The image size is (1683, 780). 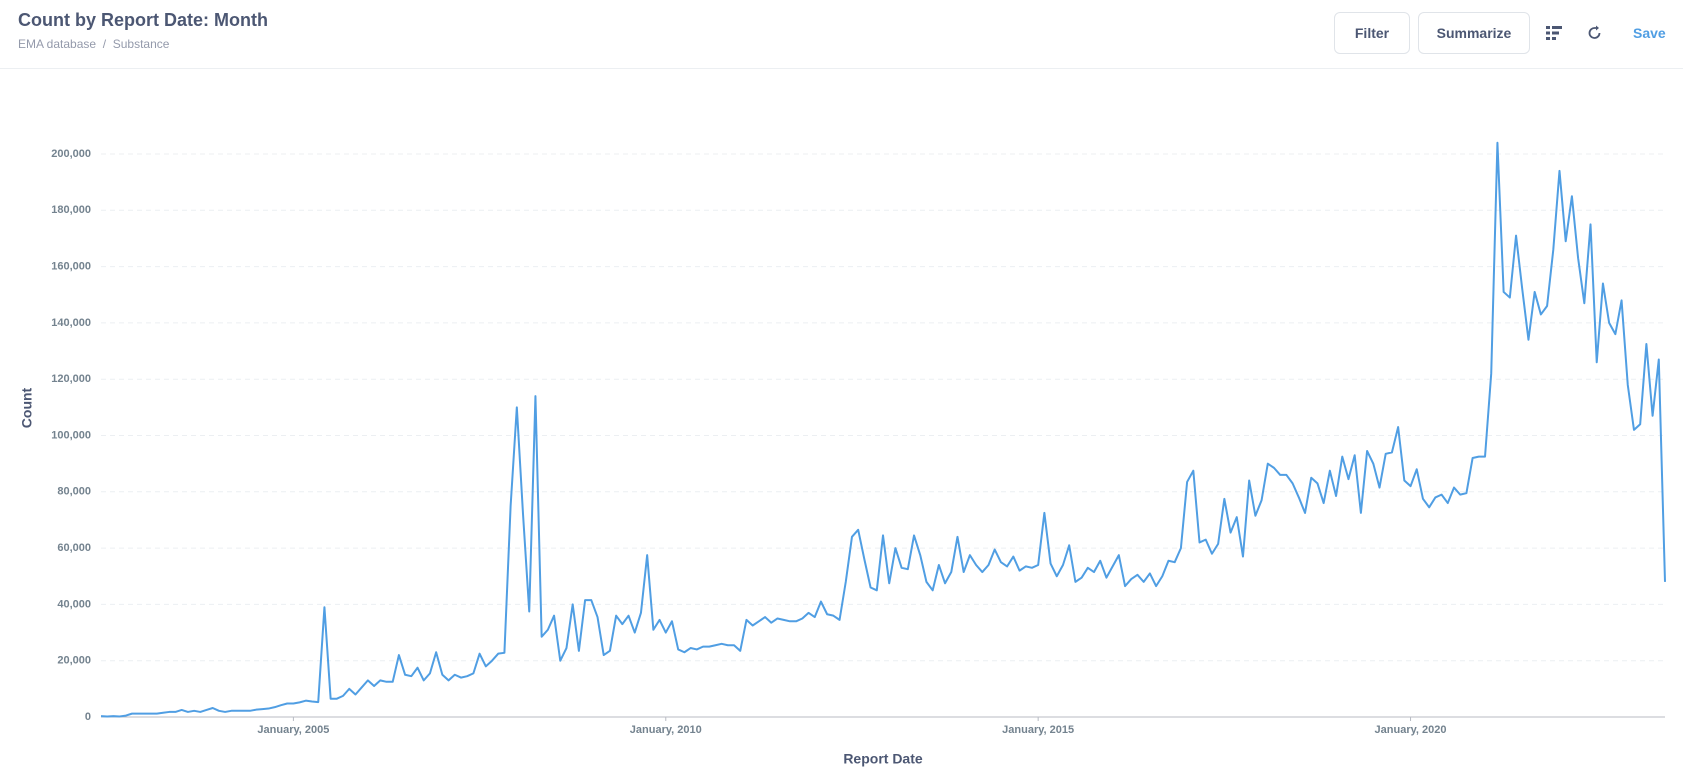 I want to click on question-title: Count by Report Date: Month, so click(x=143, y=20).